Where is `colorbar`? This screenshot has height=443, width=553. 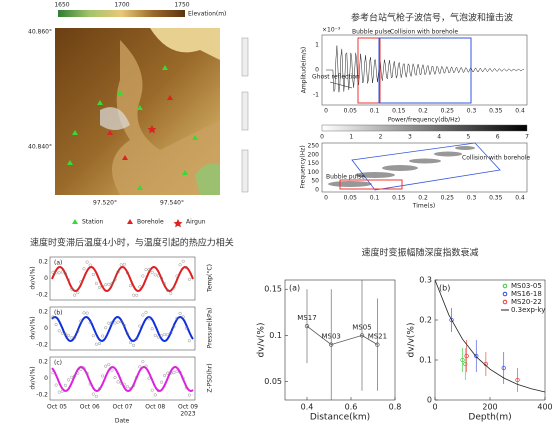
colorbar is located at coordinates (121, 13).